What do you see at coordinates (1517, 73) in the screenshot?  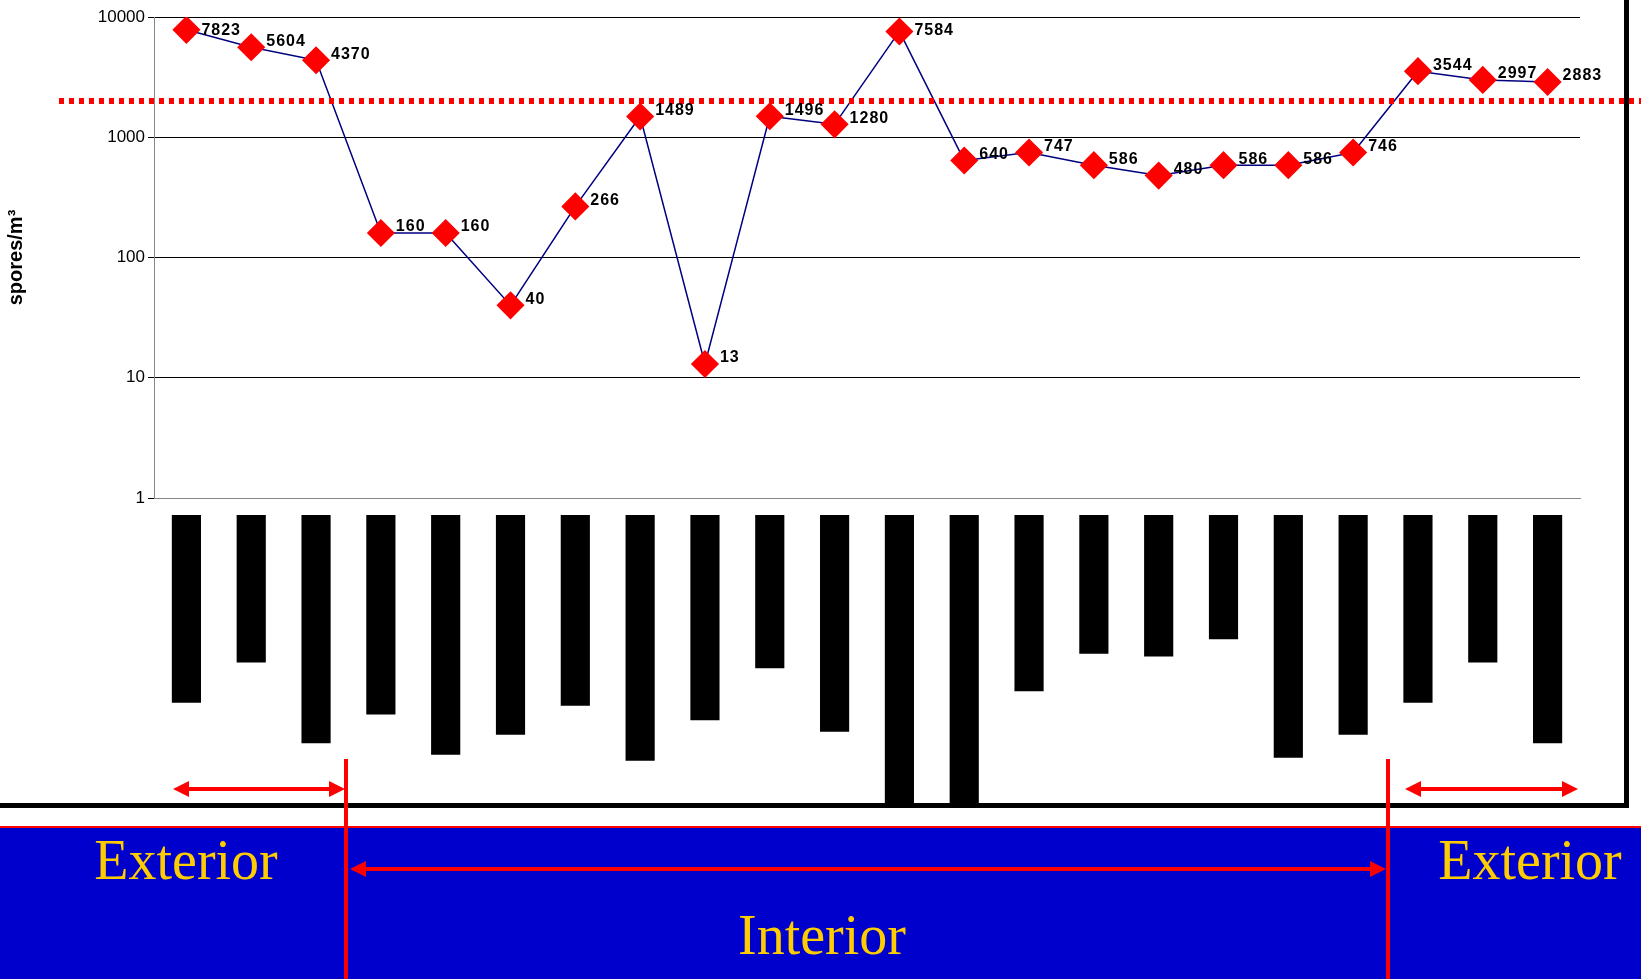 I see `data-label: 2997` at bounding box center [1517, 73].